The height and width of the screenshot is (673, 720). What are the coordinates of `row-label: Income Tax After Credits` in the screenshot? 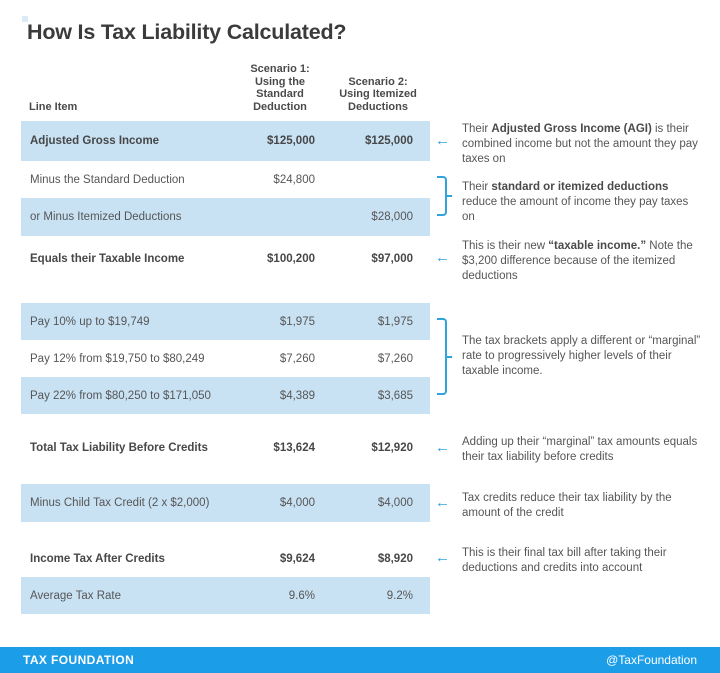 It's located at (97, 558).